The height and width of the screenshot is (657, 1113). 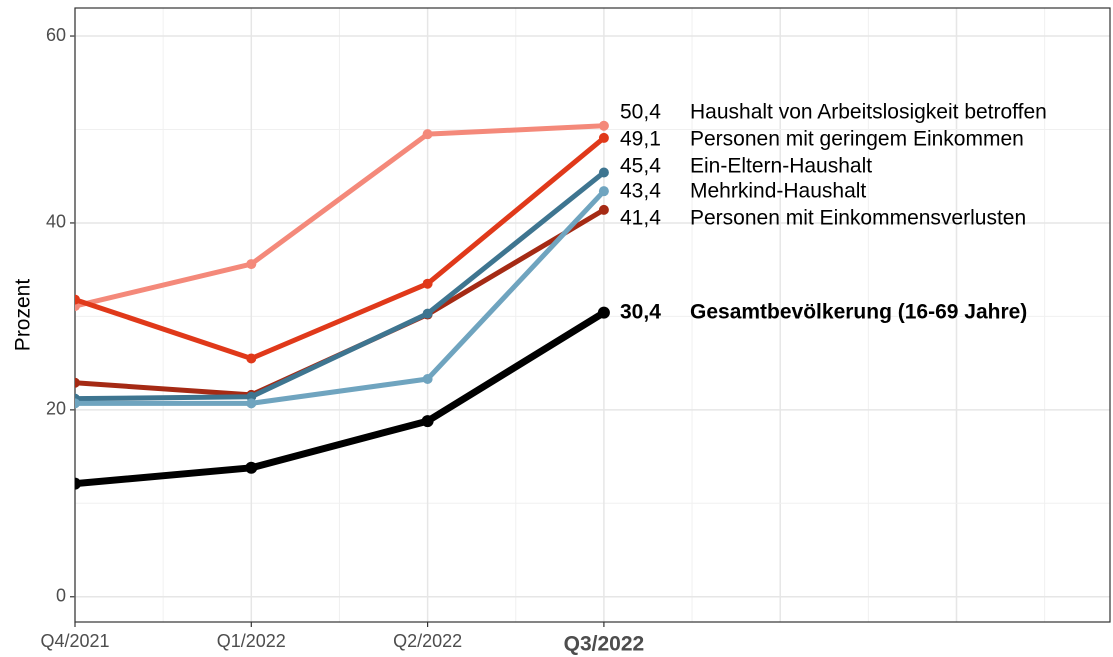 I want to click on series-name: Ein-Eltern-Haushalt, so click(x=781, y=166).